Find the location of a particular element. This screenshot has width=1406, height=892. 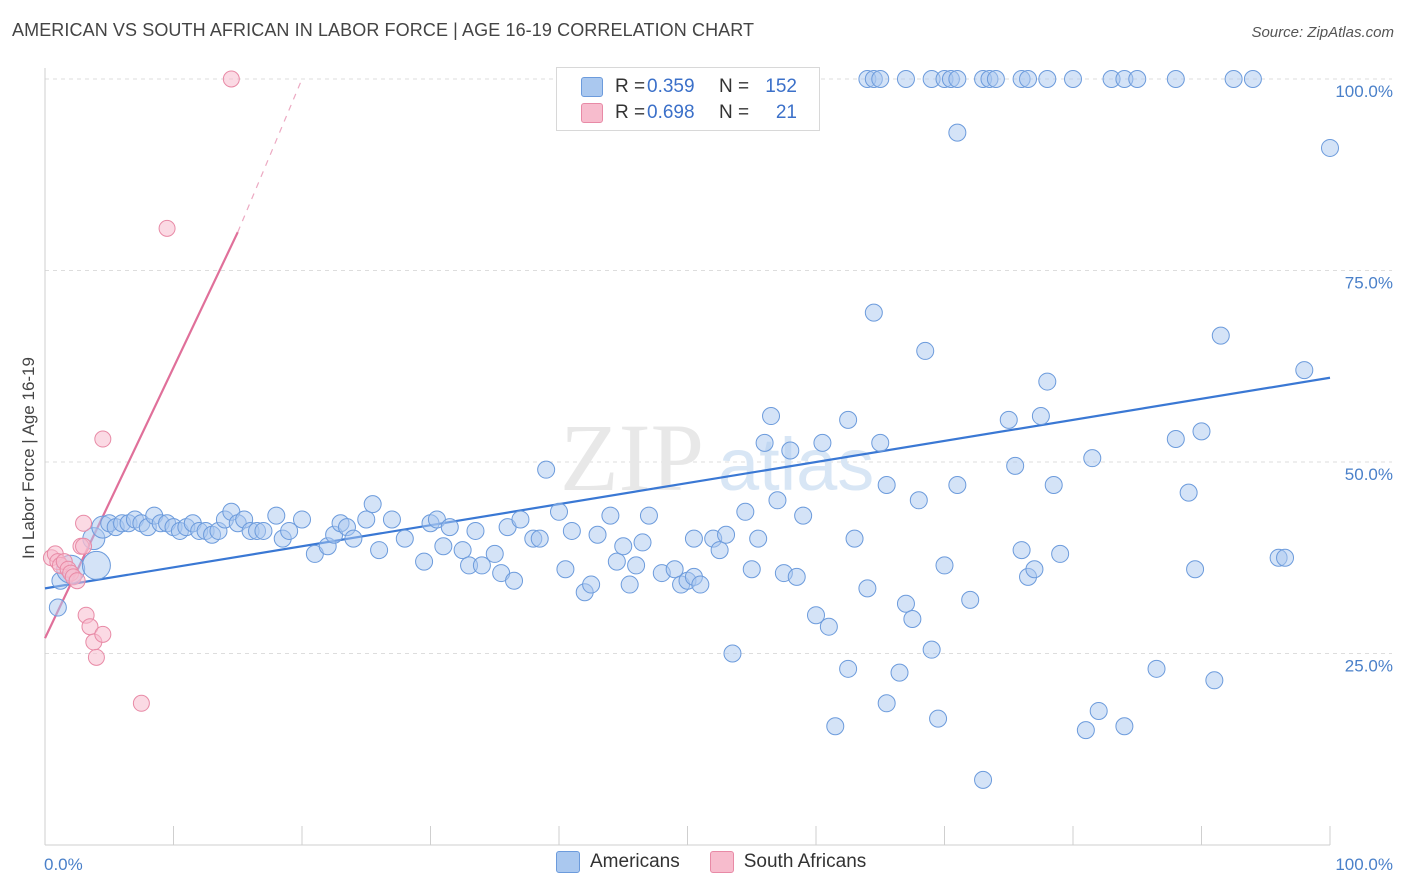

legend-item-americans: Americans is located at coordinates (618, 862).